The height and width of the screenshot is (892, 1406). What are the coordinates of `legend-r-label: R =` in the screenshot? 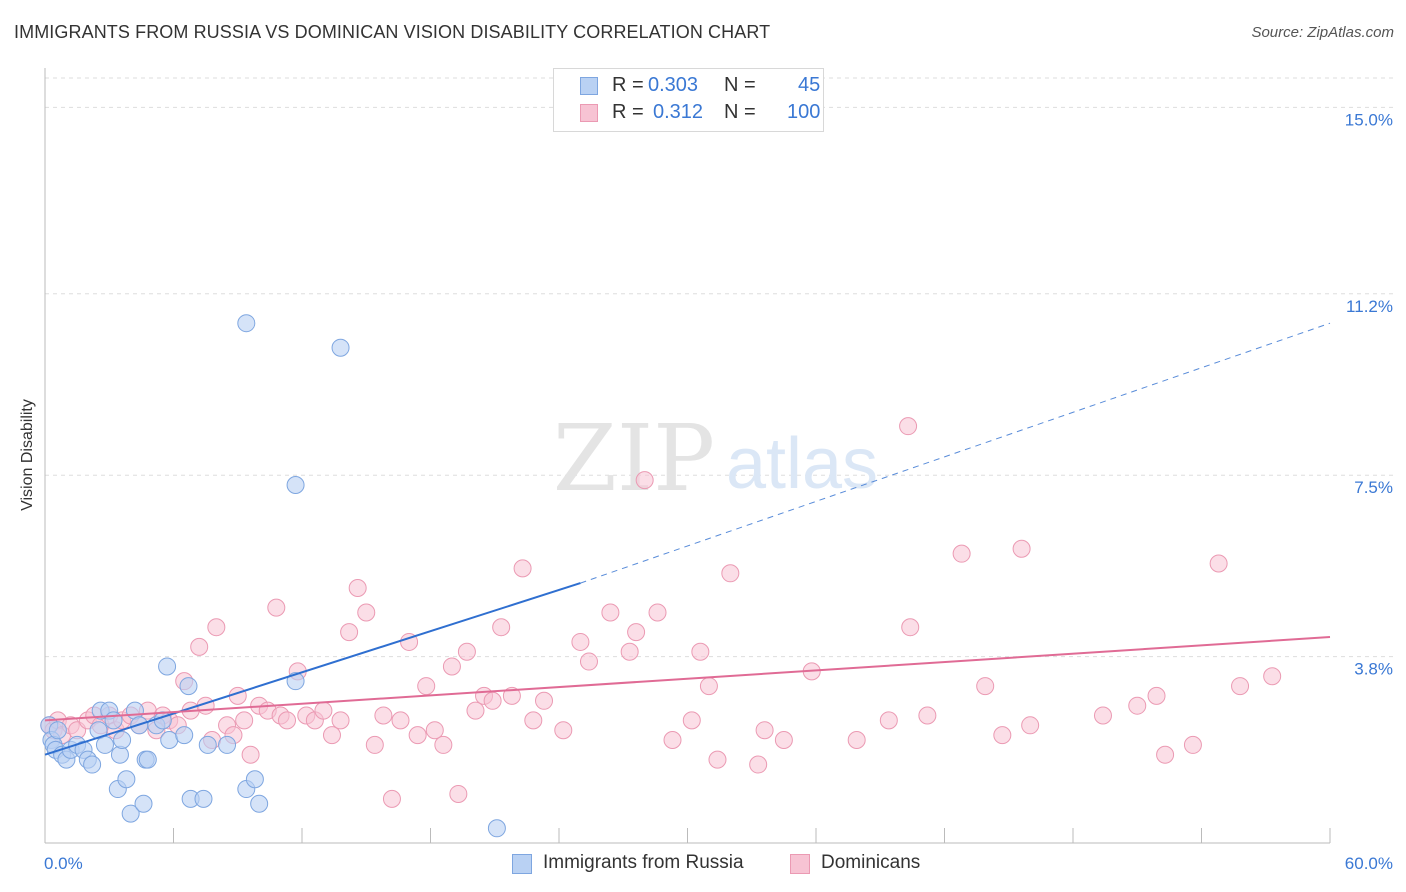 It's located at (628, 85).